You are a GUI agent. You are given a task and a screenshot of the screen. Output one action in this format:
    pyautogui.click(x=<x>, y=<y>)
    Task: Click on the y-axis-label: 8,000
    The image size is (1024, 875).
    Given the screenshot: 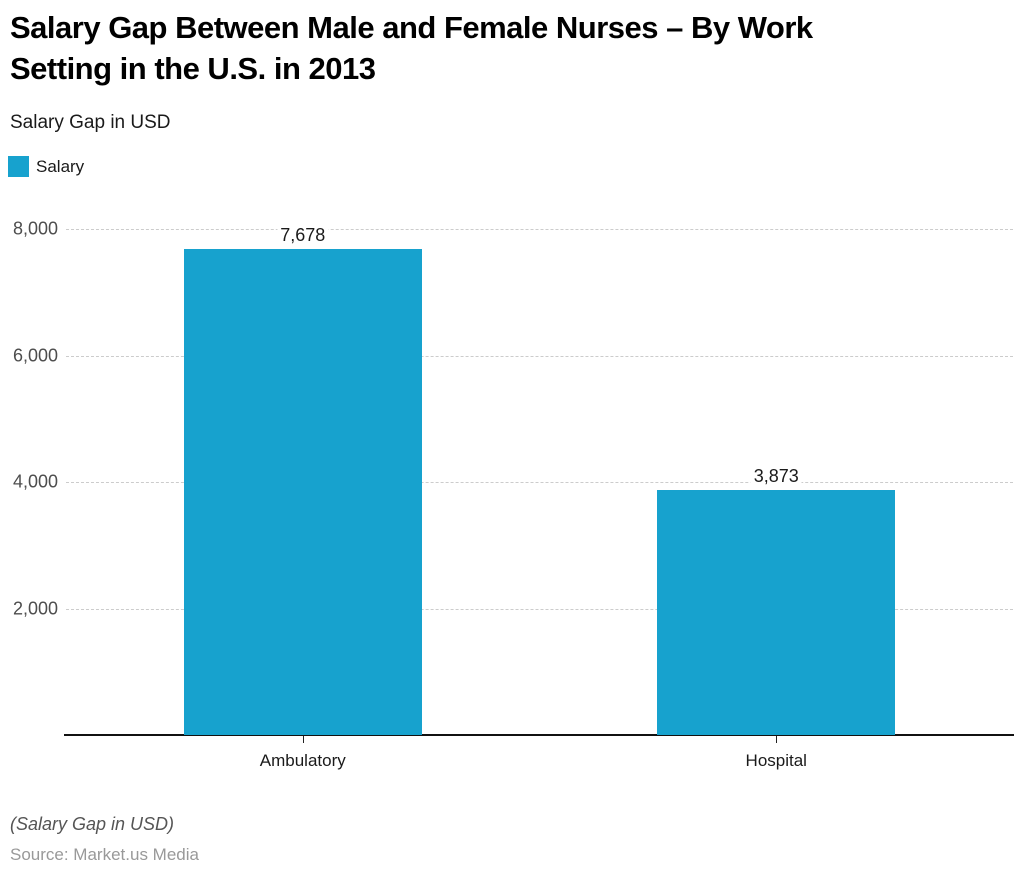 What is the action you would take?
    pyautogui.click(x=35, y=228)
    